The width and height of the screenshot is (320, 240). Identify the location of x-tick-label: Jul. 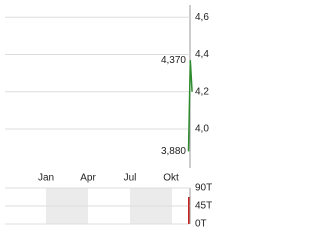
(130, 178).